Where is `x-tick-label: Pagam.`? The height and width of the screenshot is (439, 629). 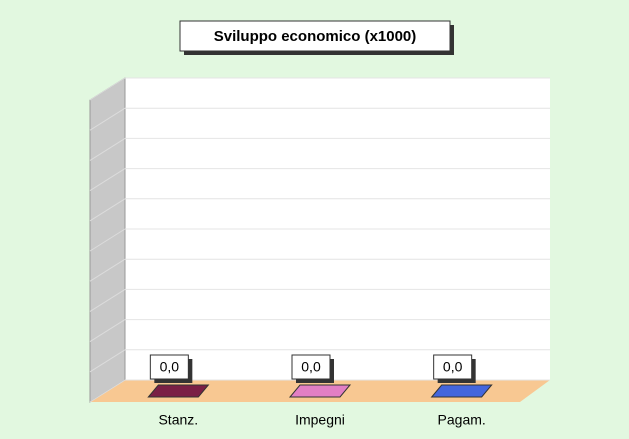
x-tick-label: Pagam. is located at coordinates (462, 420).